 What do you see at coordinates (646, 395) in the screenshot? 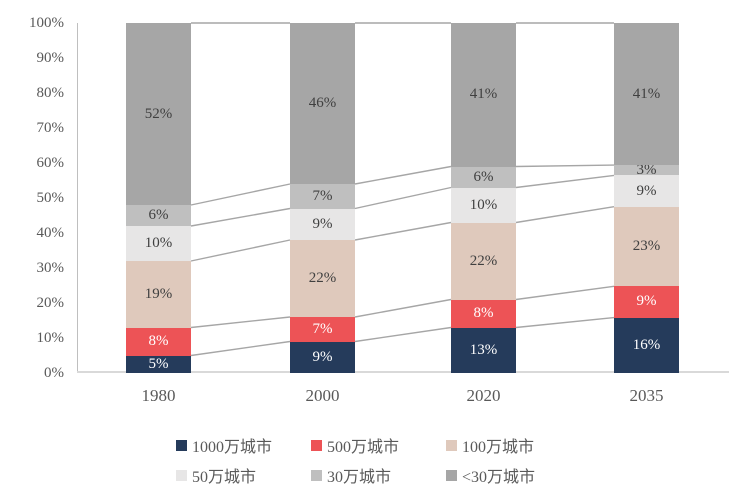
I see `x-axis-label: 2035` at bounding box center [646, 395].